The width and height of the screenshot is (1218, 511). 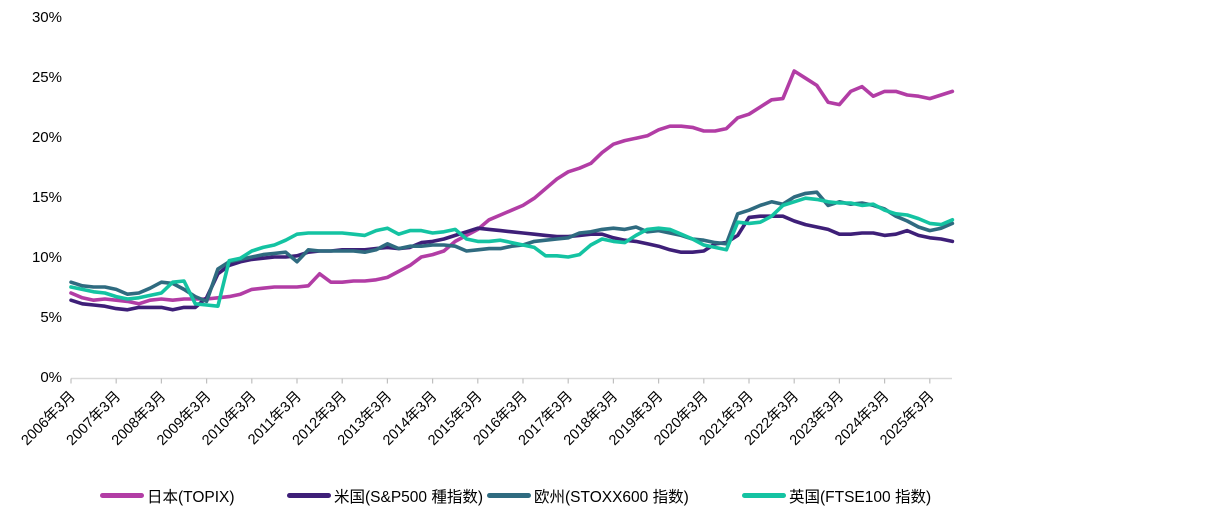 What do you see at coordinates (122, 495) in the screenshot?
I see `legend-swatch-japan` at bounding box center [122, 495].